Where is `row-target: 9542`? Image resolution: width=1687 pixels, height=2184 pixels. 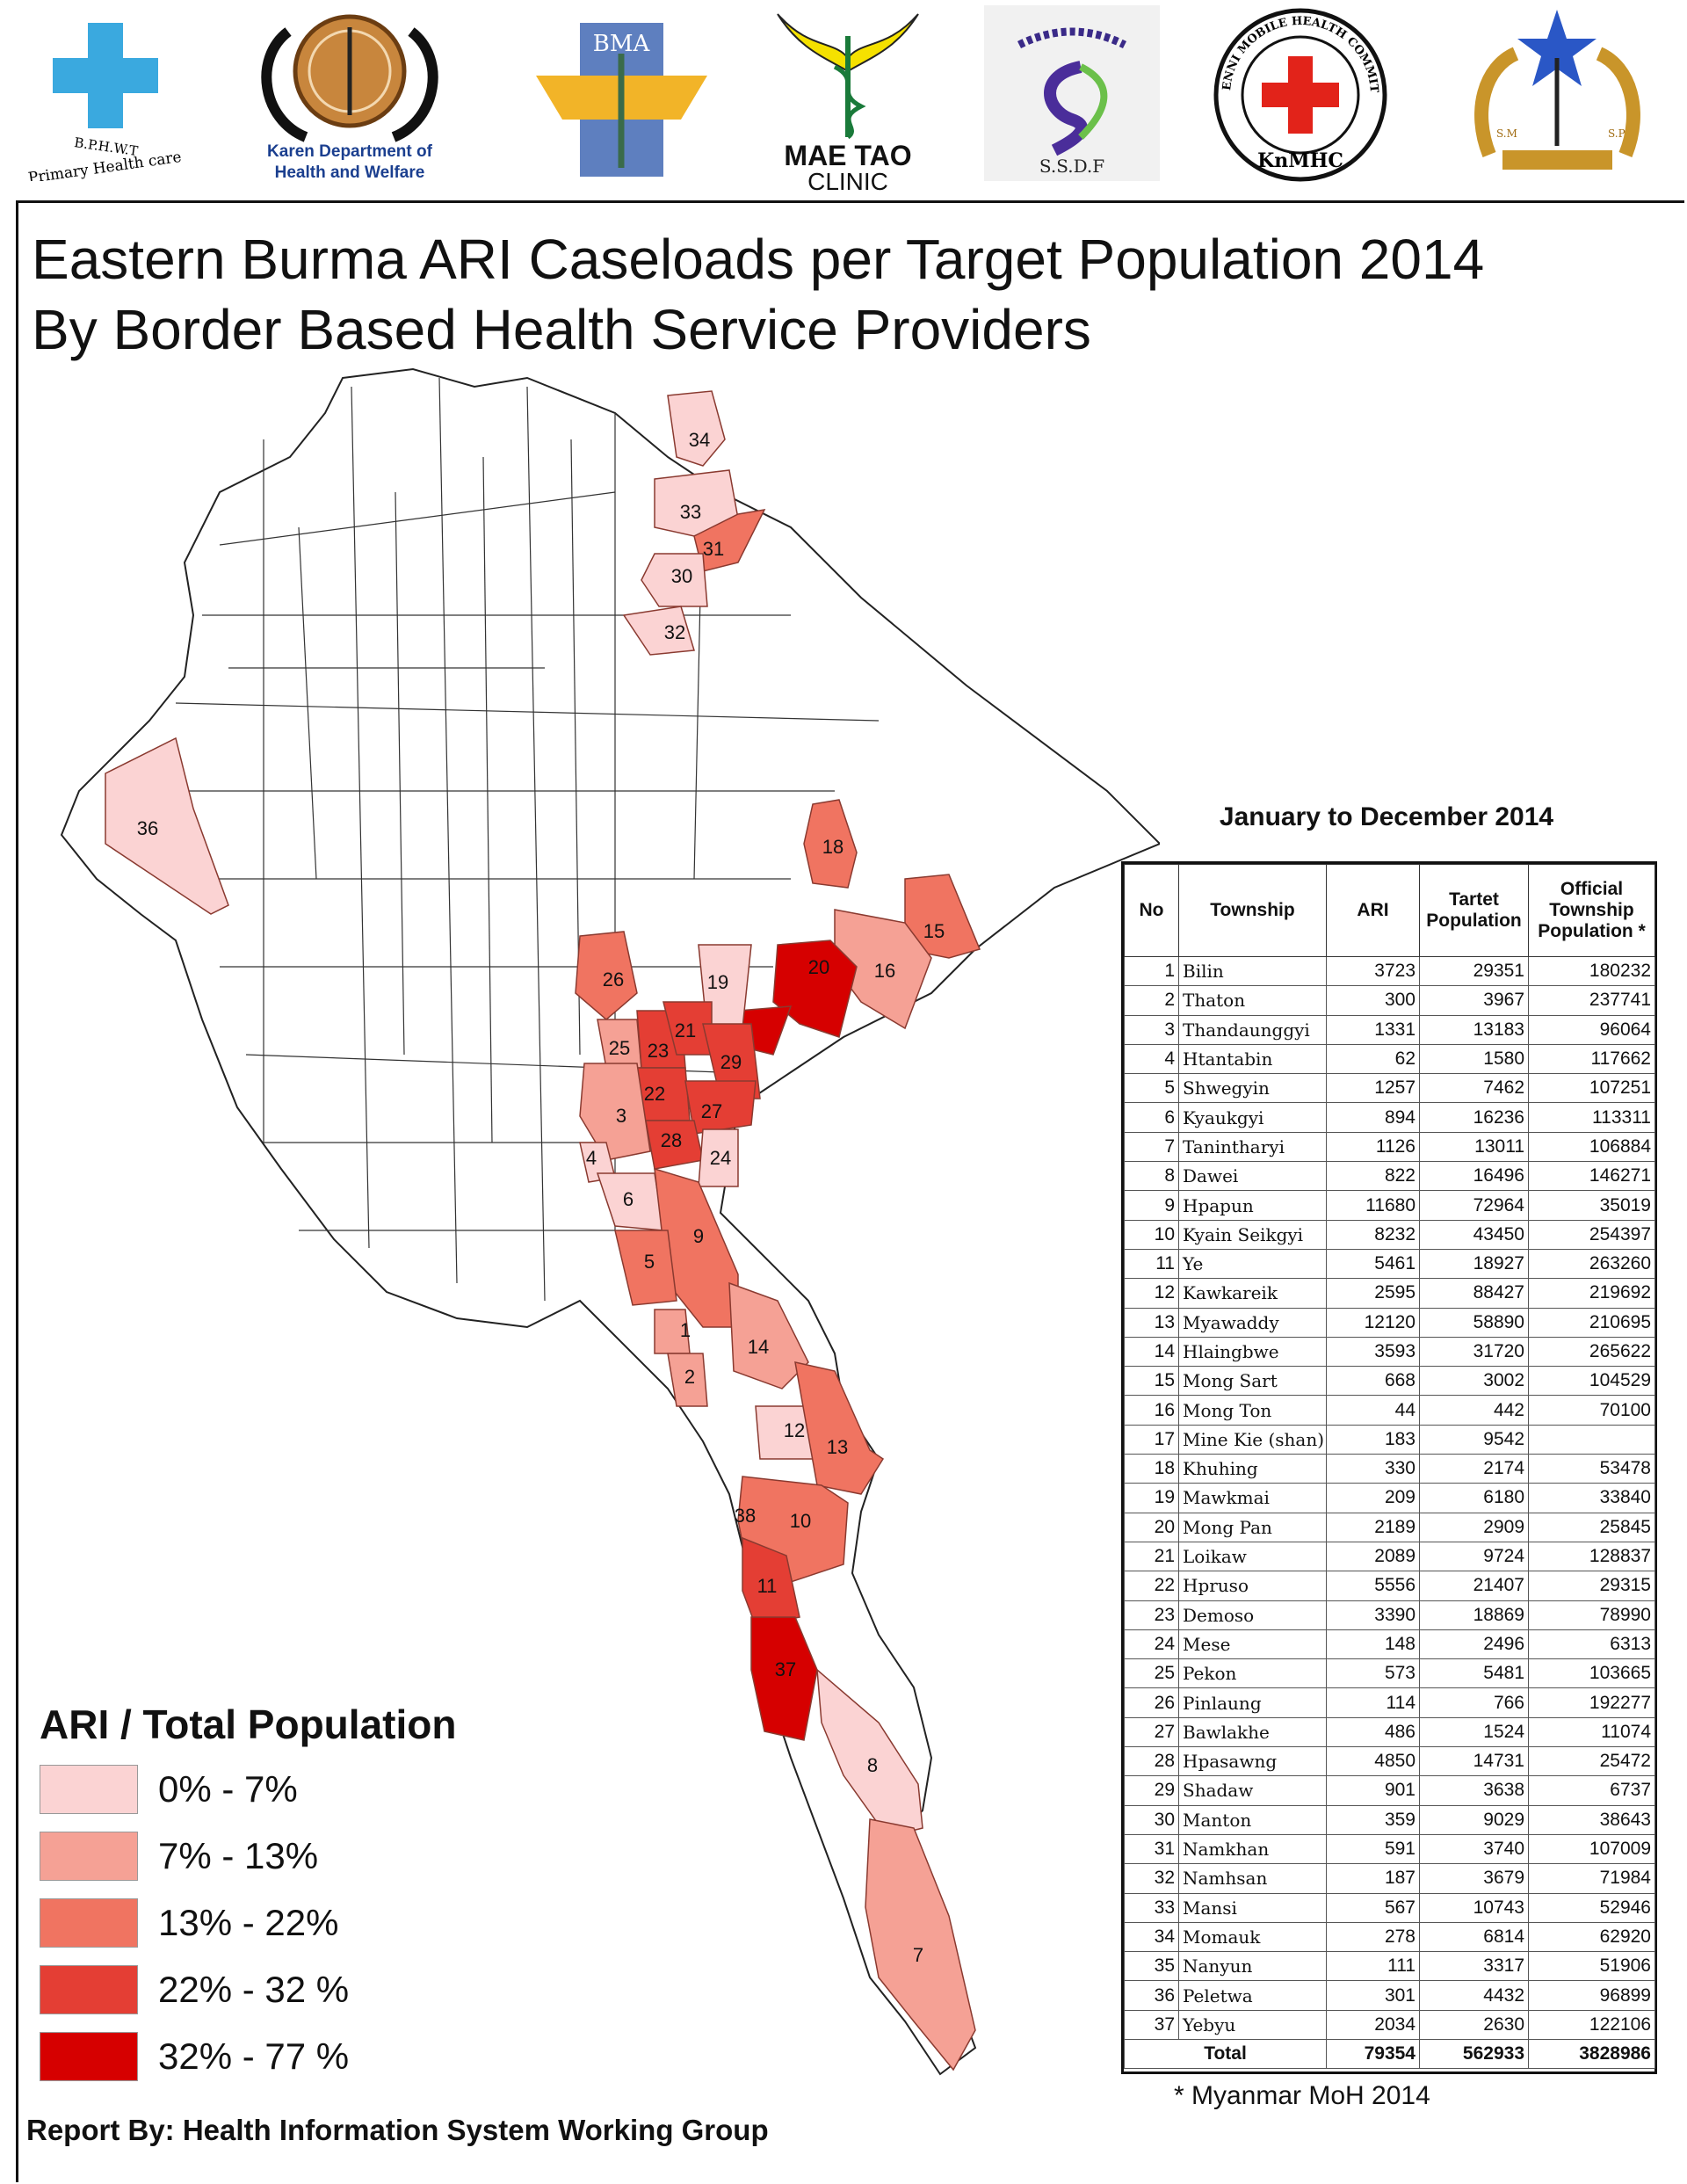
row-target: 9542 is located at coordinates (1474, 1439).